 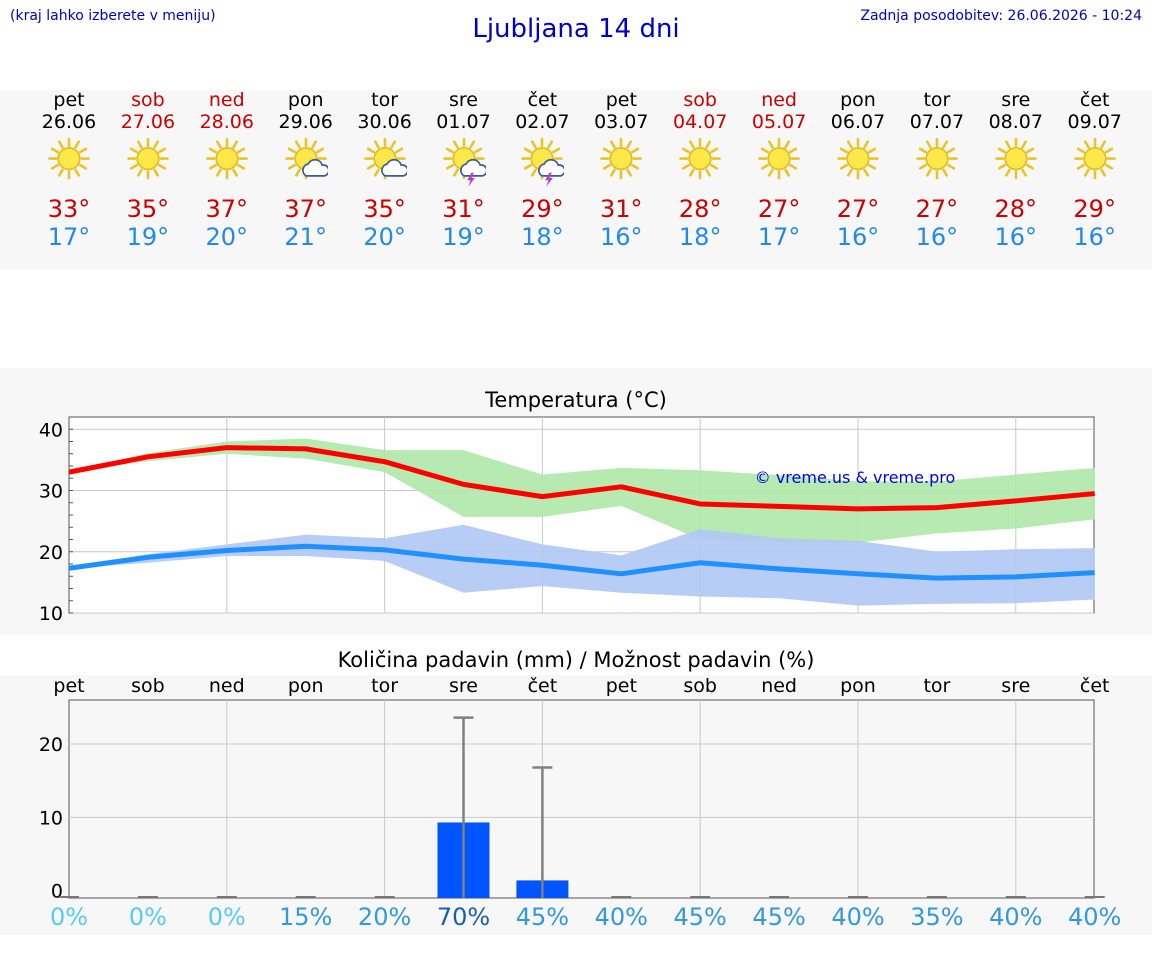 What do you see at coordinates (700, 122) in the screenshot?
I see `day-date: 04.07` at bounding box center [700, 122].